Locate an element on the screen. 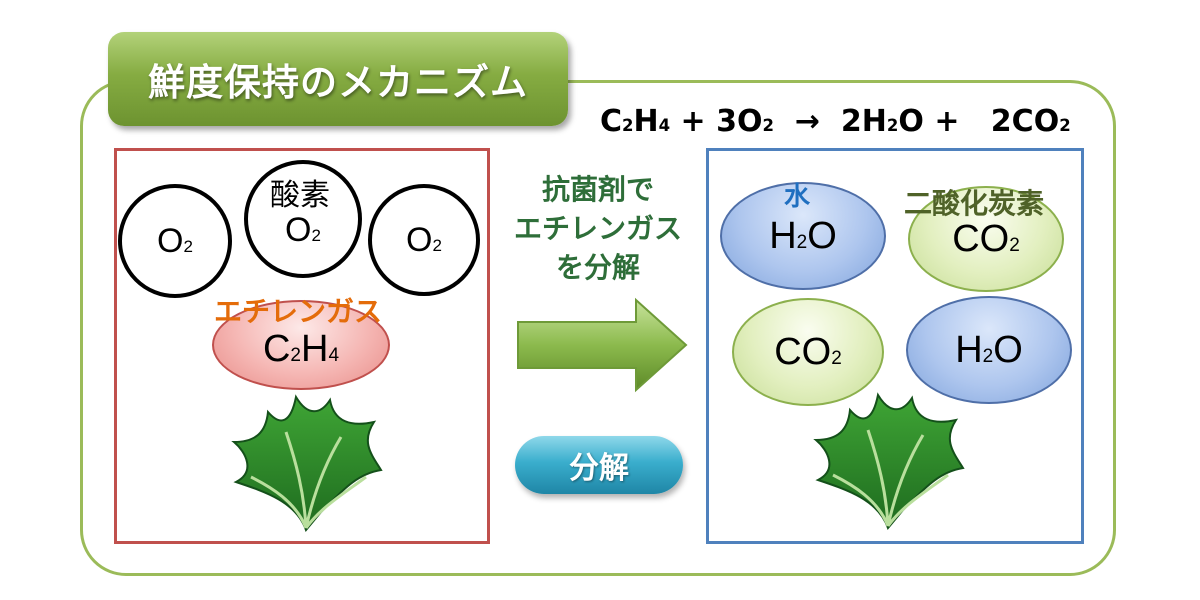 The image size is (1200, 600). ethylene-c-sub: 2 is located at coordinates (295, 355).